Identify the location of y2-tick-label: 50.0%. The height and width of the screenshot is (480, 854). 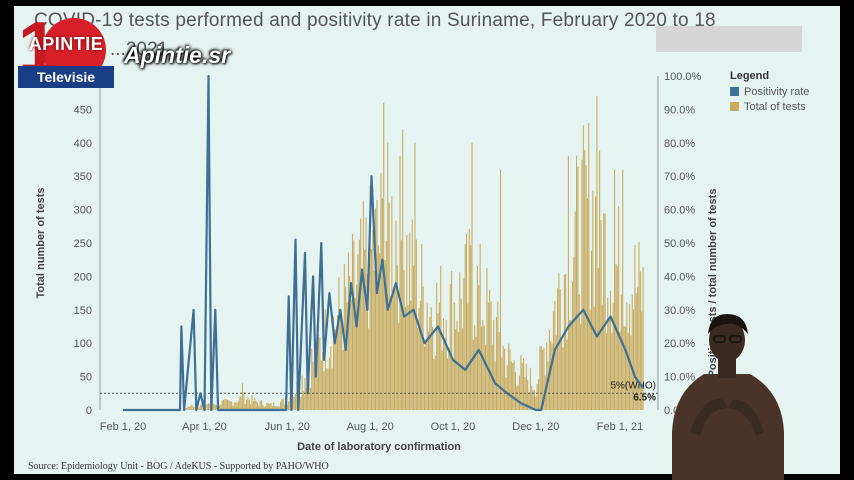
(679, 244).